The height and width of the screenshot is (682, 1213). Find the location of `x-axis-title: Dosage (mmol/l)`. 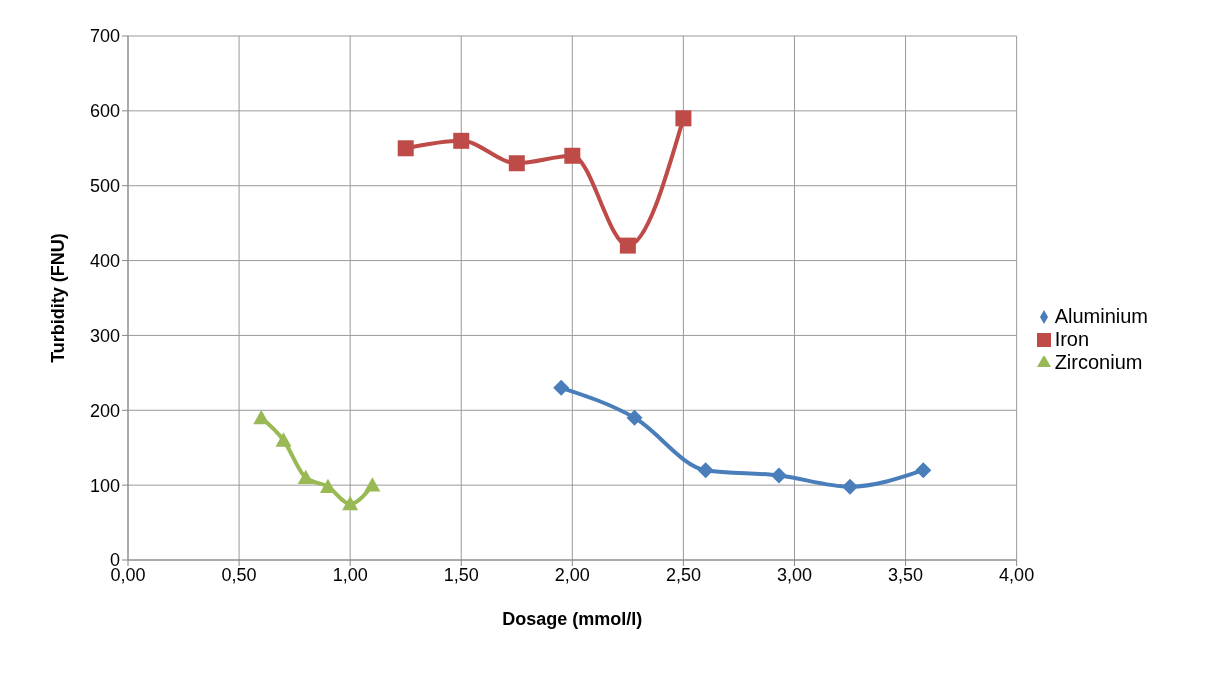

x-axis-title: Dosage (mmol/l) is located at coordinates (572, 619).